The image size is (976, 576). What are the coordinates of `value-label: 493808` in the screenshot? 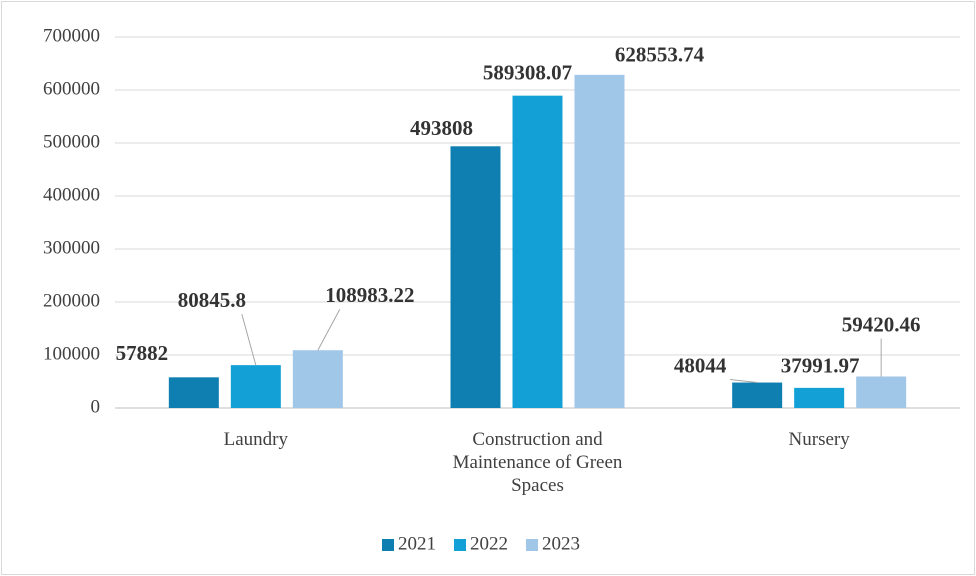 It's located at (441, 128).